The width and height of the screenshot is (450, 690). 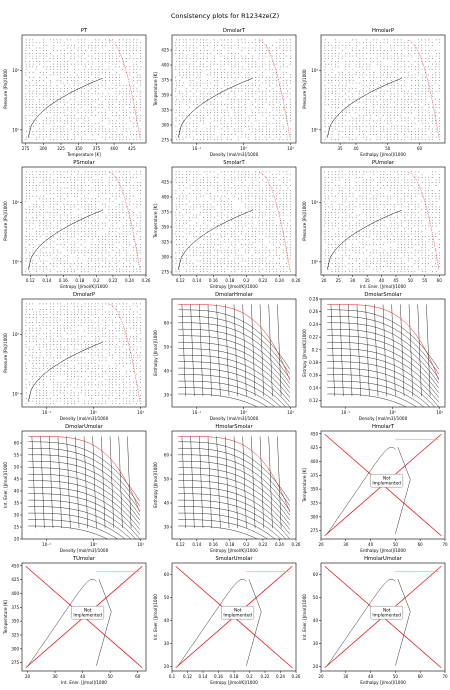 What do you see at coordinates (382, 90) in the screenshot?
I see `plot-area-HmolarP` at bounding box center [382, 90].